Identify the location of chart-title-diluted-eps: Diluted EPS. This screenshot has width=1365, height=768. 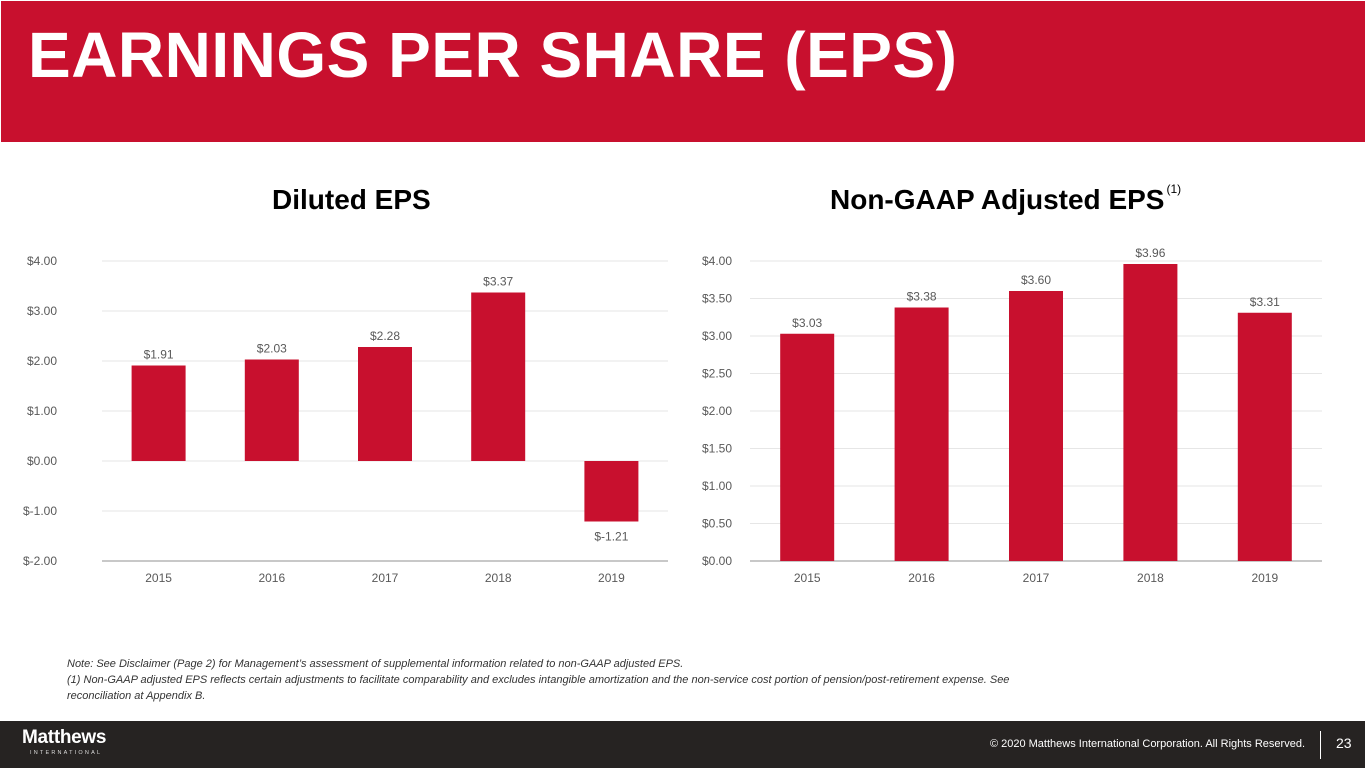
(351, 200).